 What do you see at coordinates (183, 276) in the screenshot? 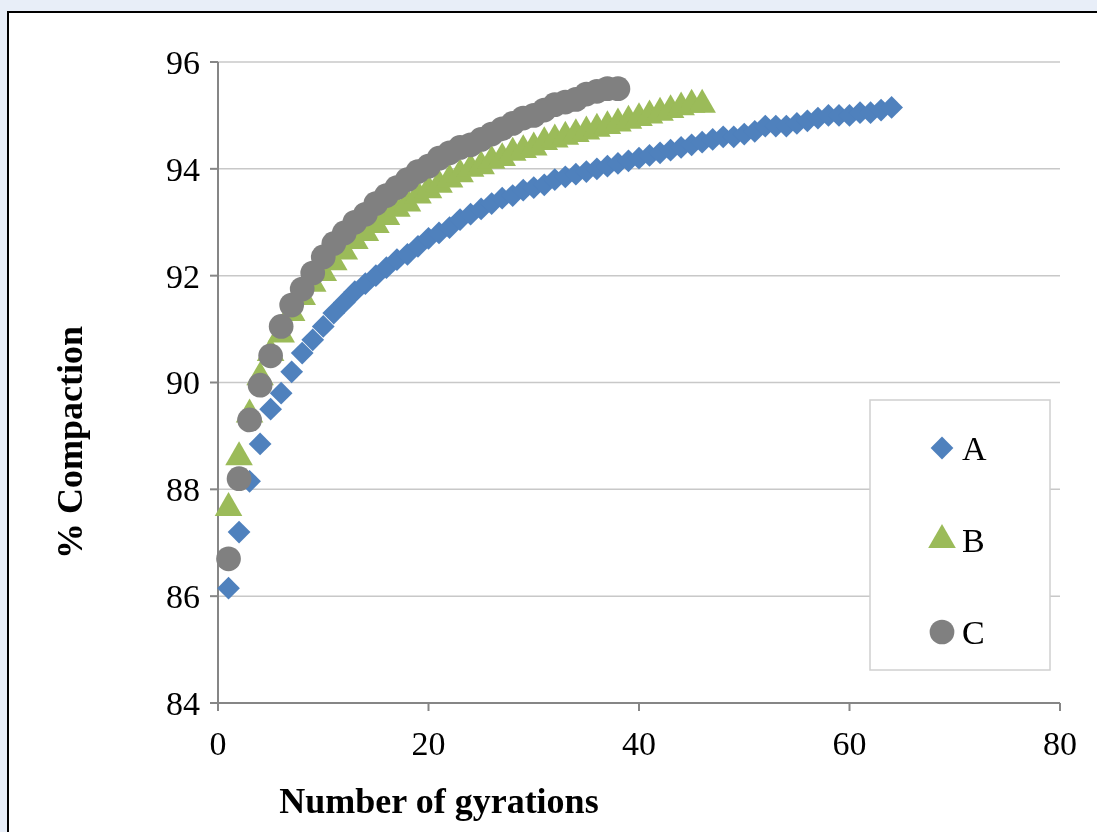
I see `y-tick-label: 92` at bounding box center [183, 276].